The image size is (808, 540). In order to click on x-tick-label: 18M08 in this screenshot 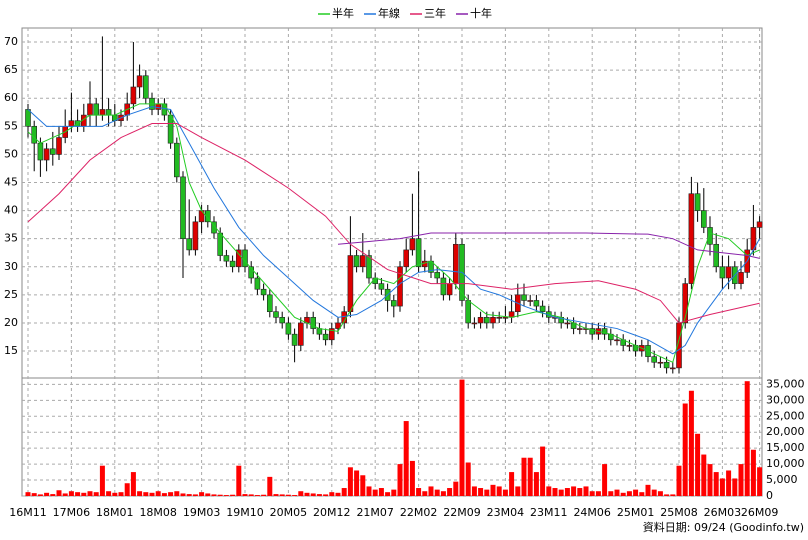, I will do `click(158, 512)`.